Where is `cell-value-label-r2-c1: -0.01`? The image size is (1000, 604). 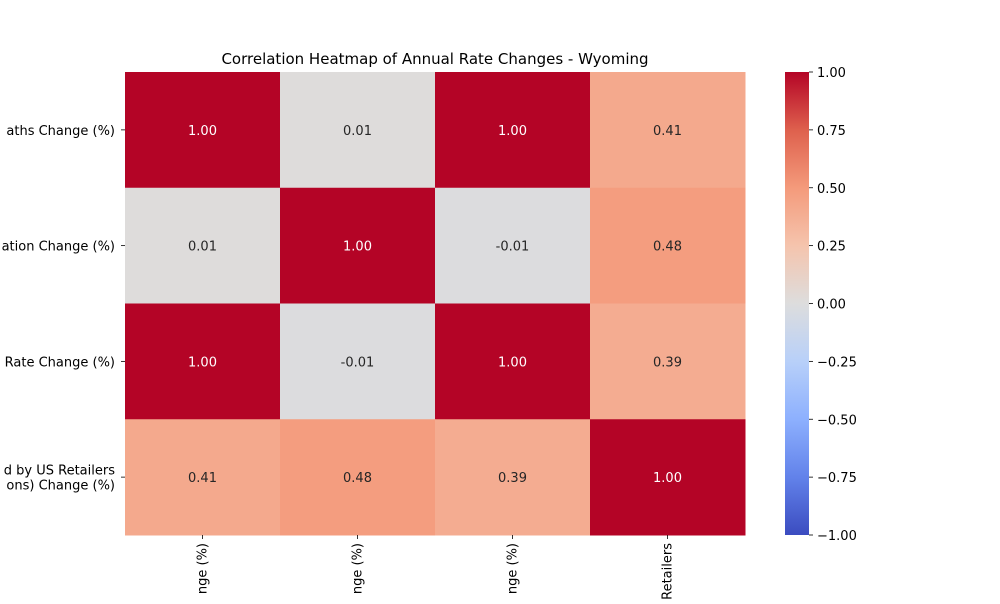
cell-value-label-r2-c1: -0.01 is located at coordinates (358, 362).